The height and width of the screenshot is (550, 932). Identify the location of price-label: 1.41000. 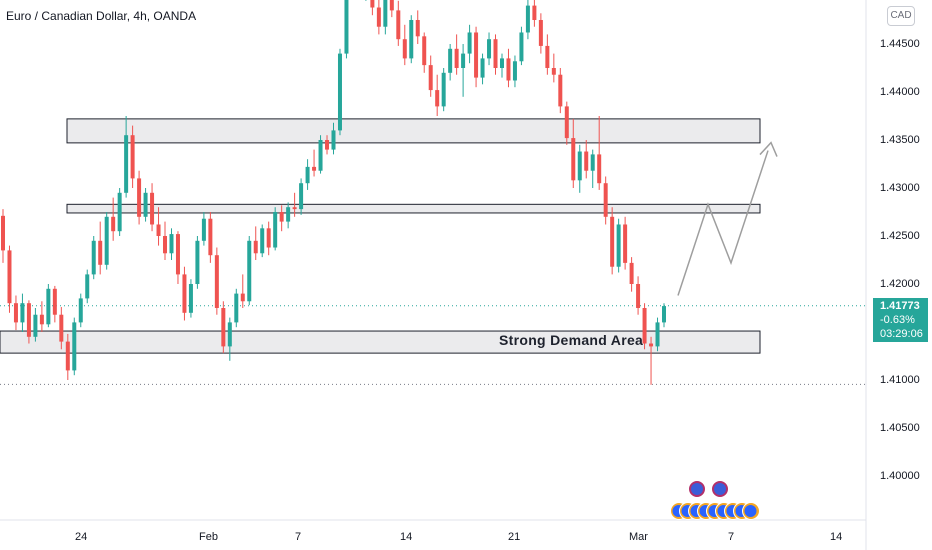
(900, 380).